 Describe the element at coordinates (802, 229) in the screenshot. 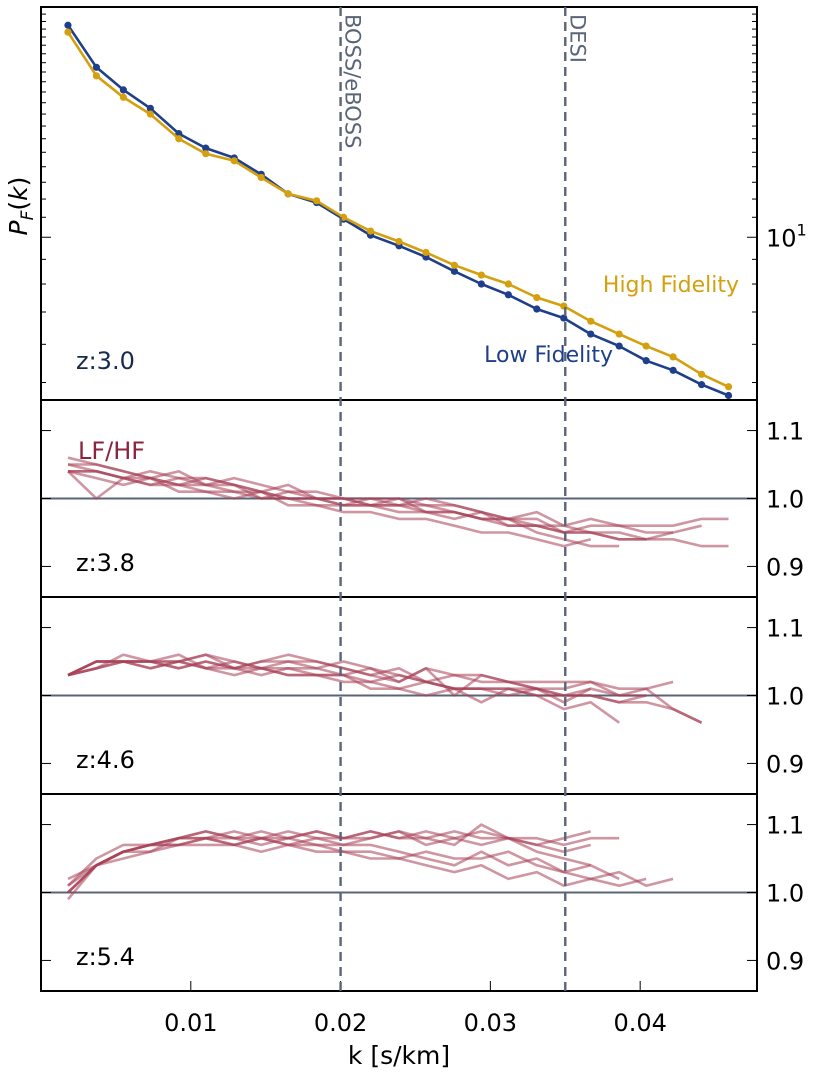

I see `y-tick-label-exponent: 1` at that location.